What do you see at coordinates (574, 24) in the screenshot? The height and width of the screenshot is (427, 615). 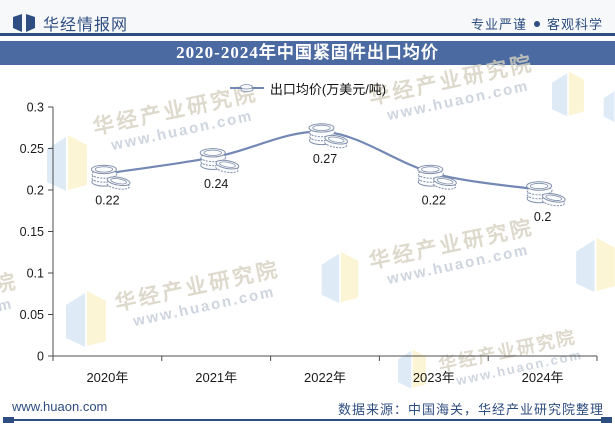 I see `tagline-right: 客观科学` at bounding box center [574, 24].